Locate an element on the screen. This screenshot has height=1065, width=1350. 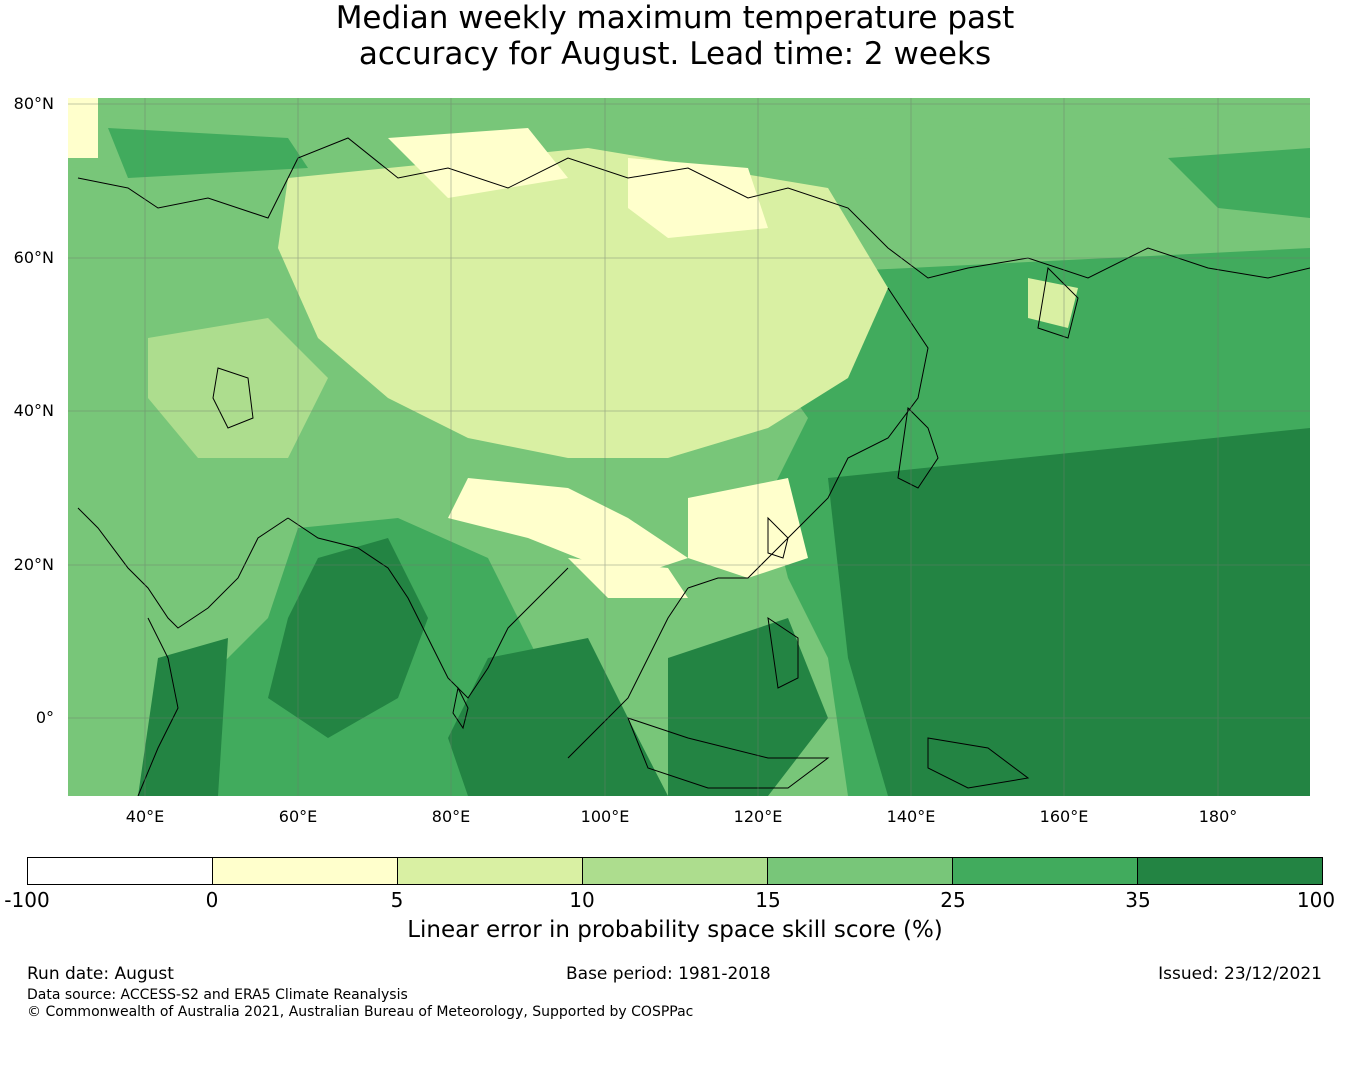
lon-label-180: 180° is located at coordinates (1218, 816).